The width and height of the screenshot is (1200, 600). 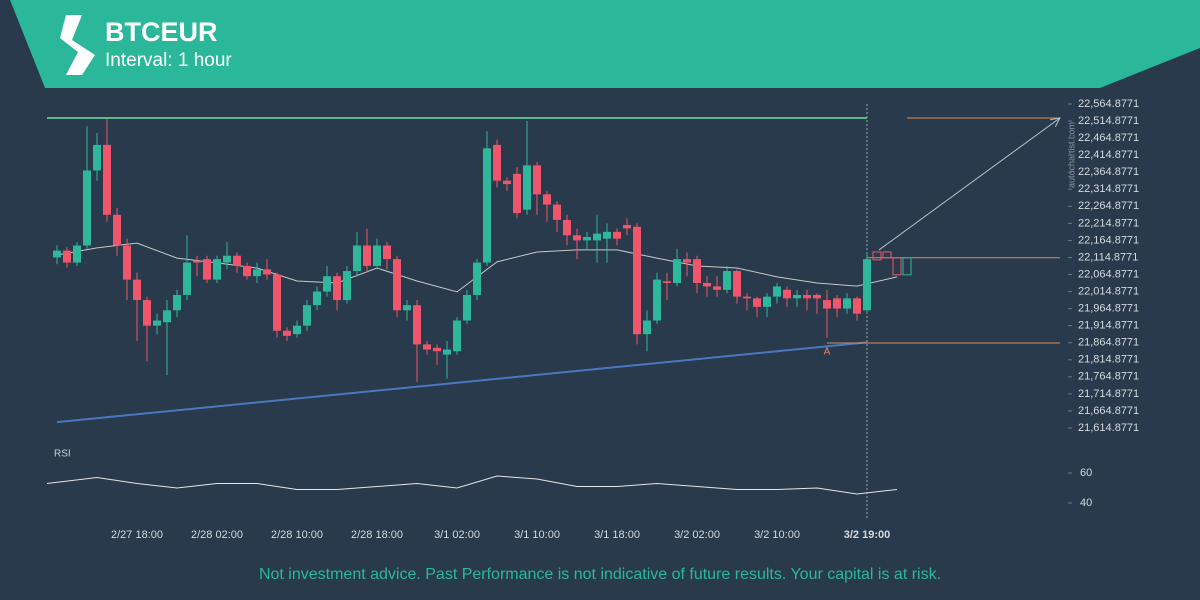 What do you see at coordinates (161, 32) in the screenshot?
I see `chart-title: BTCEUR` at bounding box center [161, 32].